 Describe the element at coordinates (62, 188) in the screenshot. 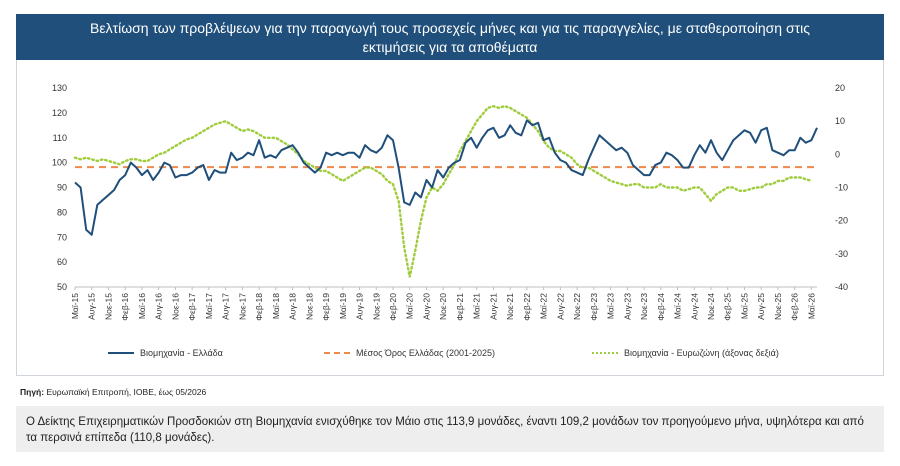

I see `y-left-tick-label: 90` at that location.